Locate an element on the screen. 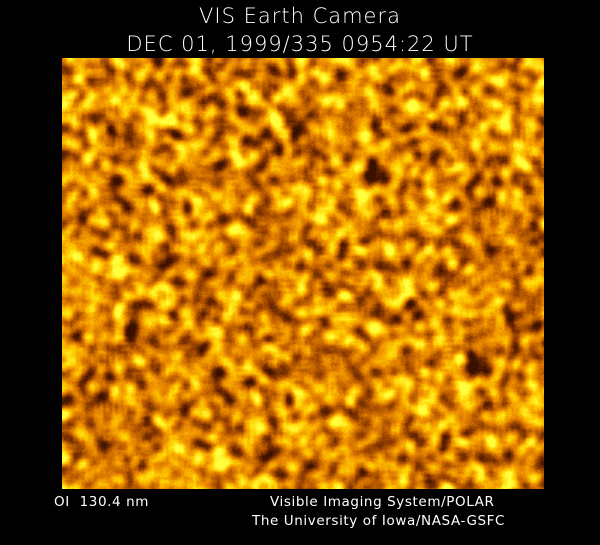  credit-label: The University of Iowa/NASA-GSFC is located at coordinates (379, 521).